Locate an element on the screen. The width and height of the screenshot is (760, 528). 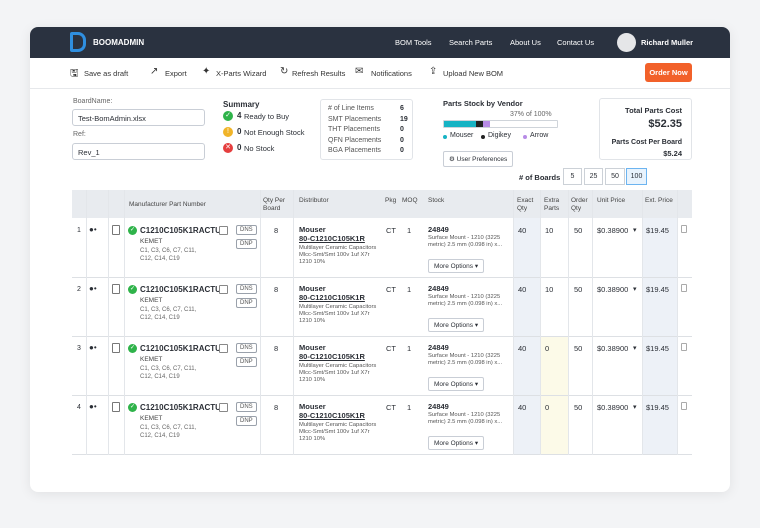
boards-option: 100 is located at coordinates (636, 176).